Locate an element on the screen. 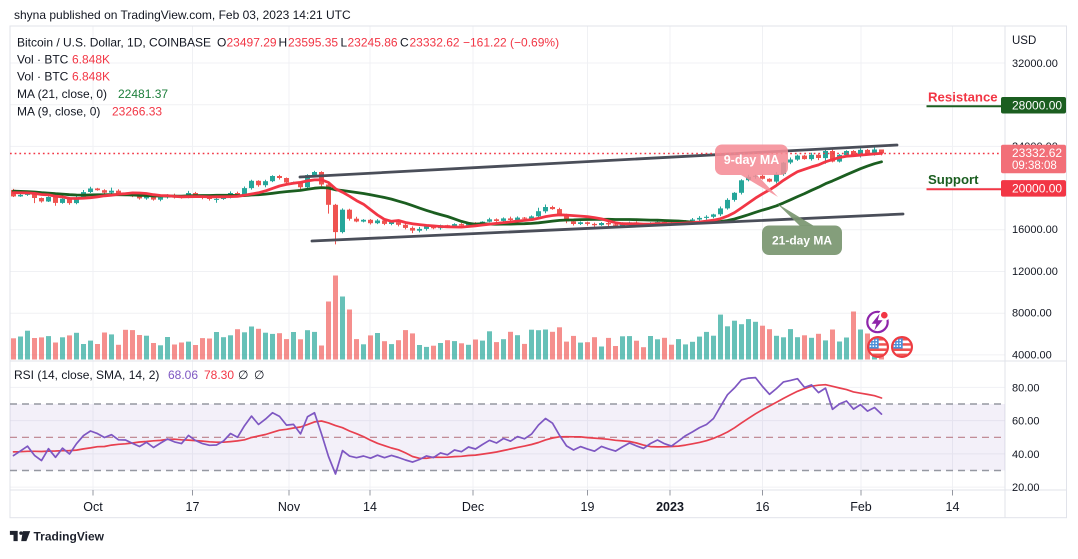  svg-text: MA (21, close, 0) is located at coordinates (62, 94).